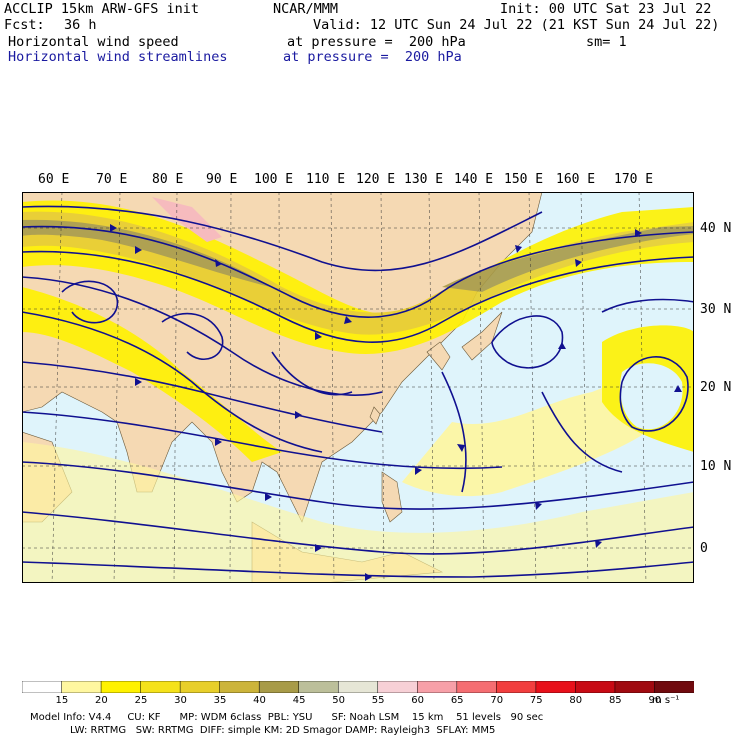 The height and width of the screenshot is (740, 740). What do you see at coordinates (220, 700) in the screenshot?
I see `colorbar-tick-label: 35` at bounding box center [220, 700].